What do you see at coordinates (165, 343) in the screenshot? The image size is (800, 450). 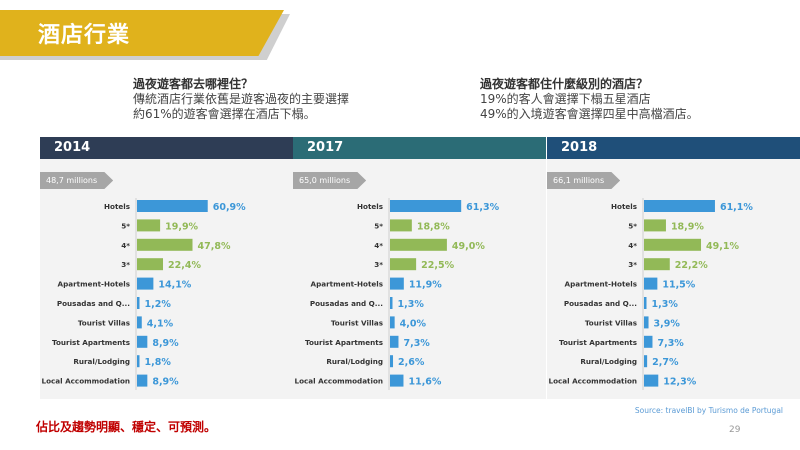 I see `value-label-tourist-apartments-2014: 8,9%` at bounding box center [165, 343].